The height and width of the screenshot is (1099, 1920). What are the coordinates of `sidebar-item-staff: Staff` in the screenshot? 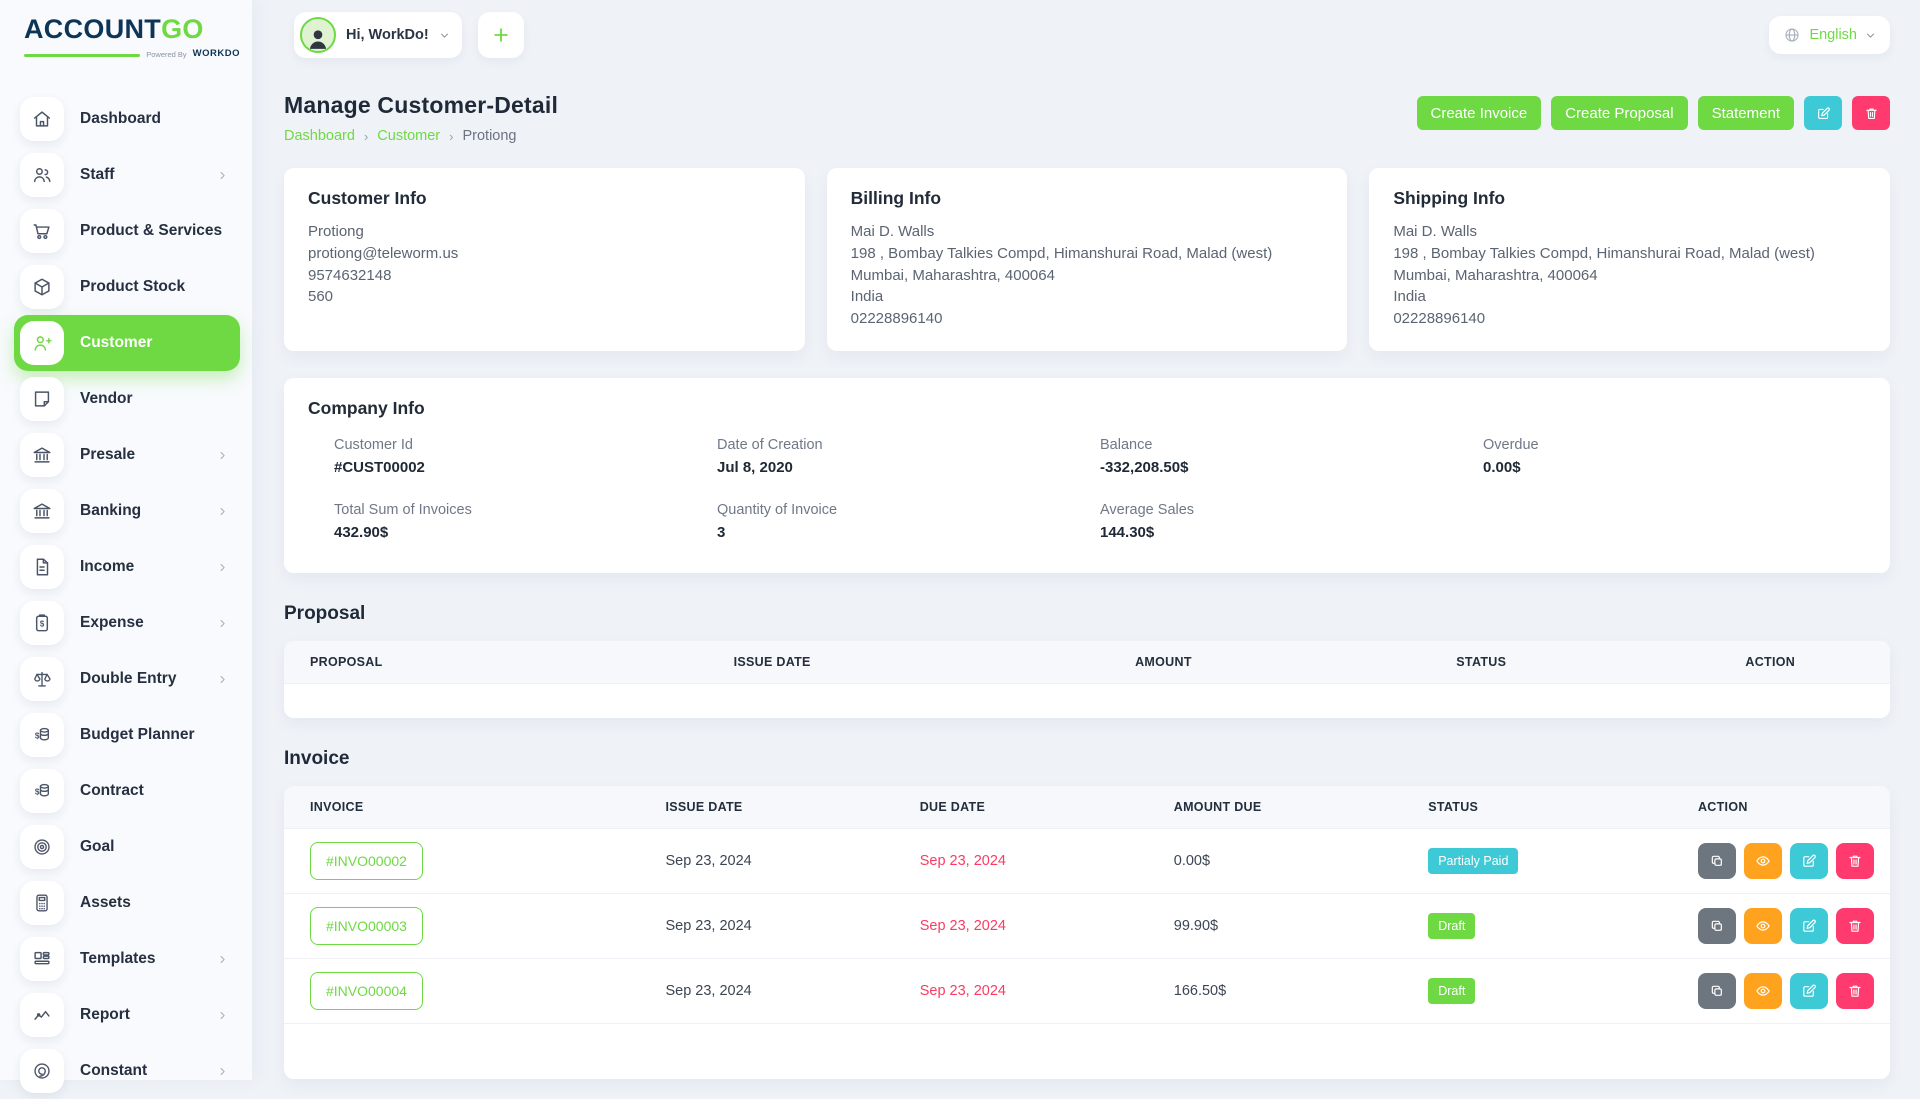 It's located at (127, 175).